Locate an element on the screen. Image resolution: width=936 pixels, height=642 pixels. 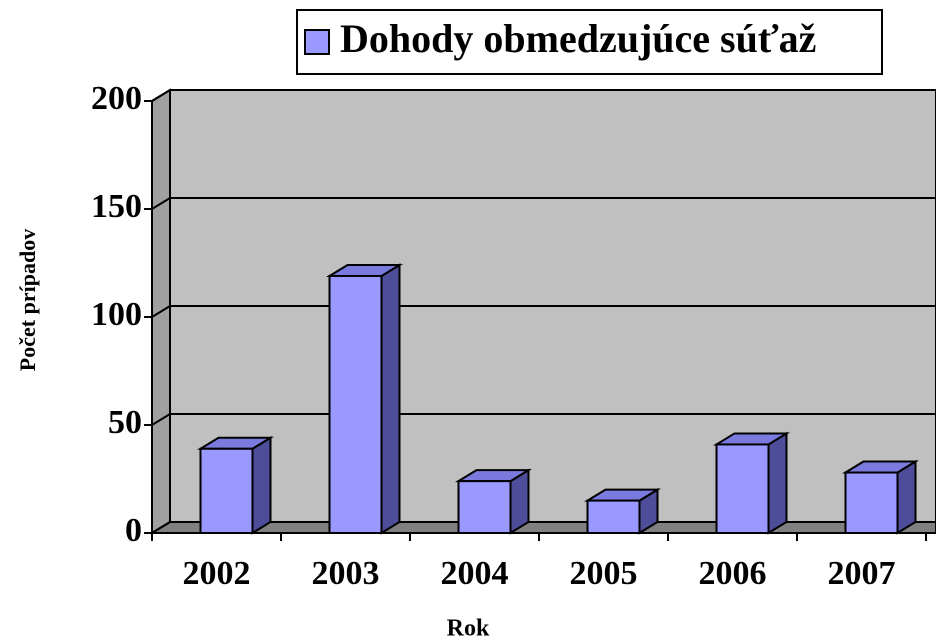
x-tick-label: 2005 is located at coordinates (604, 573).